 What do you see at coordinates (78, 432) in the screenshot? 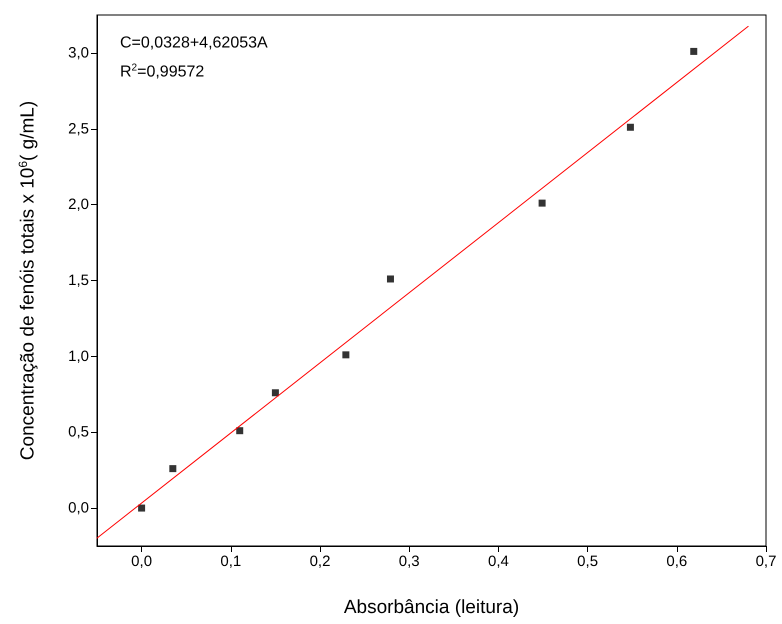
I see `y-tick-label: 0,5` at bounding box center [78, 432].